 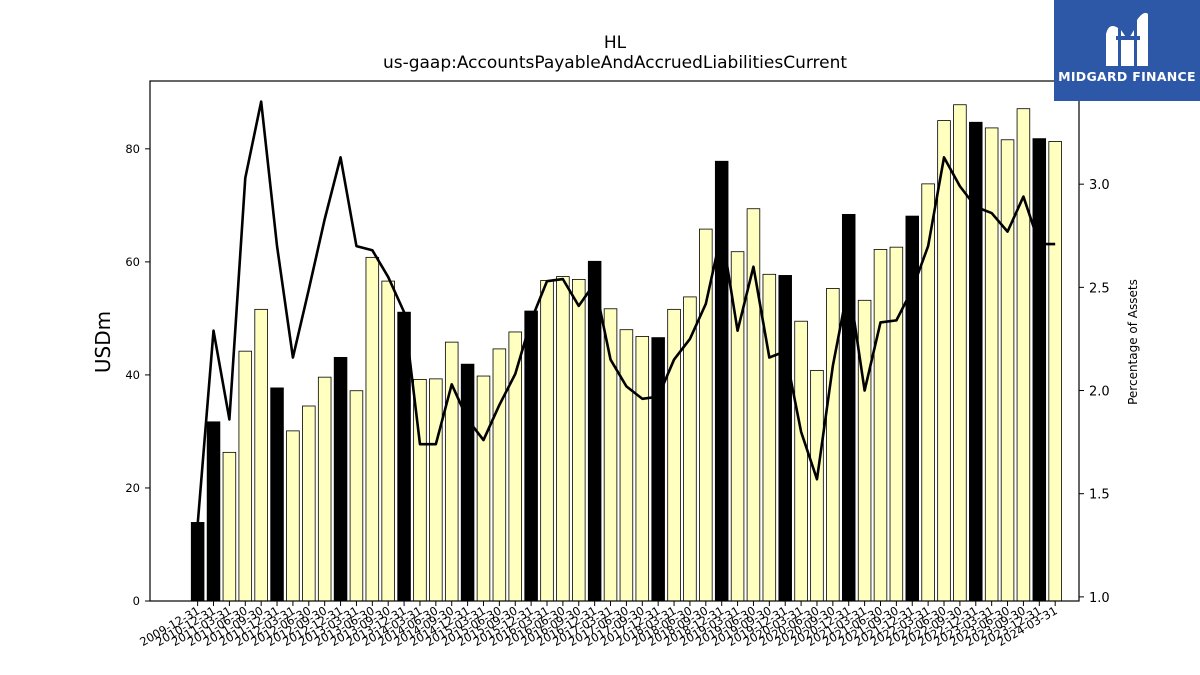 What do you see at coordinates (1099, 495) in the screenshot?
I see `y2-tick-label: 1.5` at bounding box center [1099, 495].